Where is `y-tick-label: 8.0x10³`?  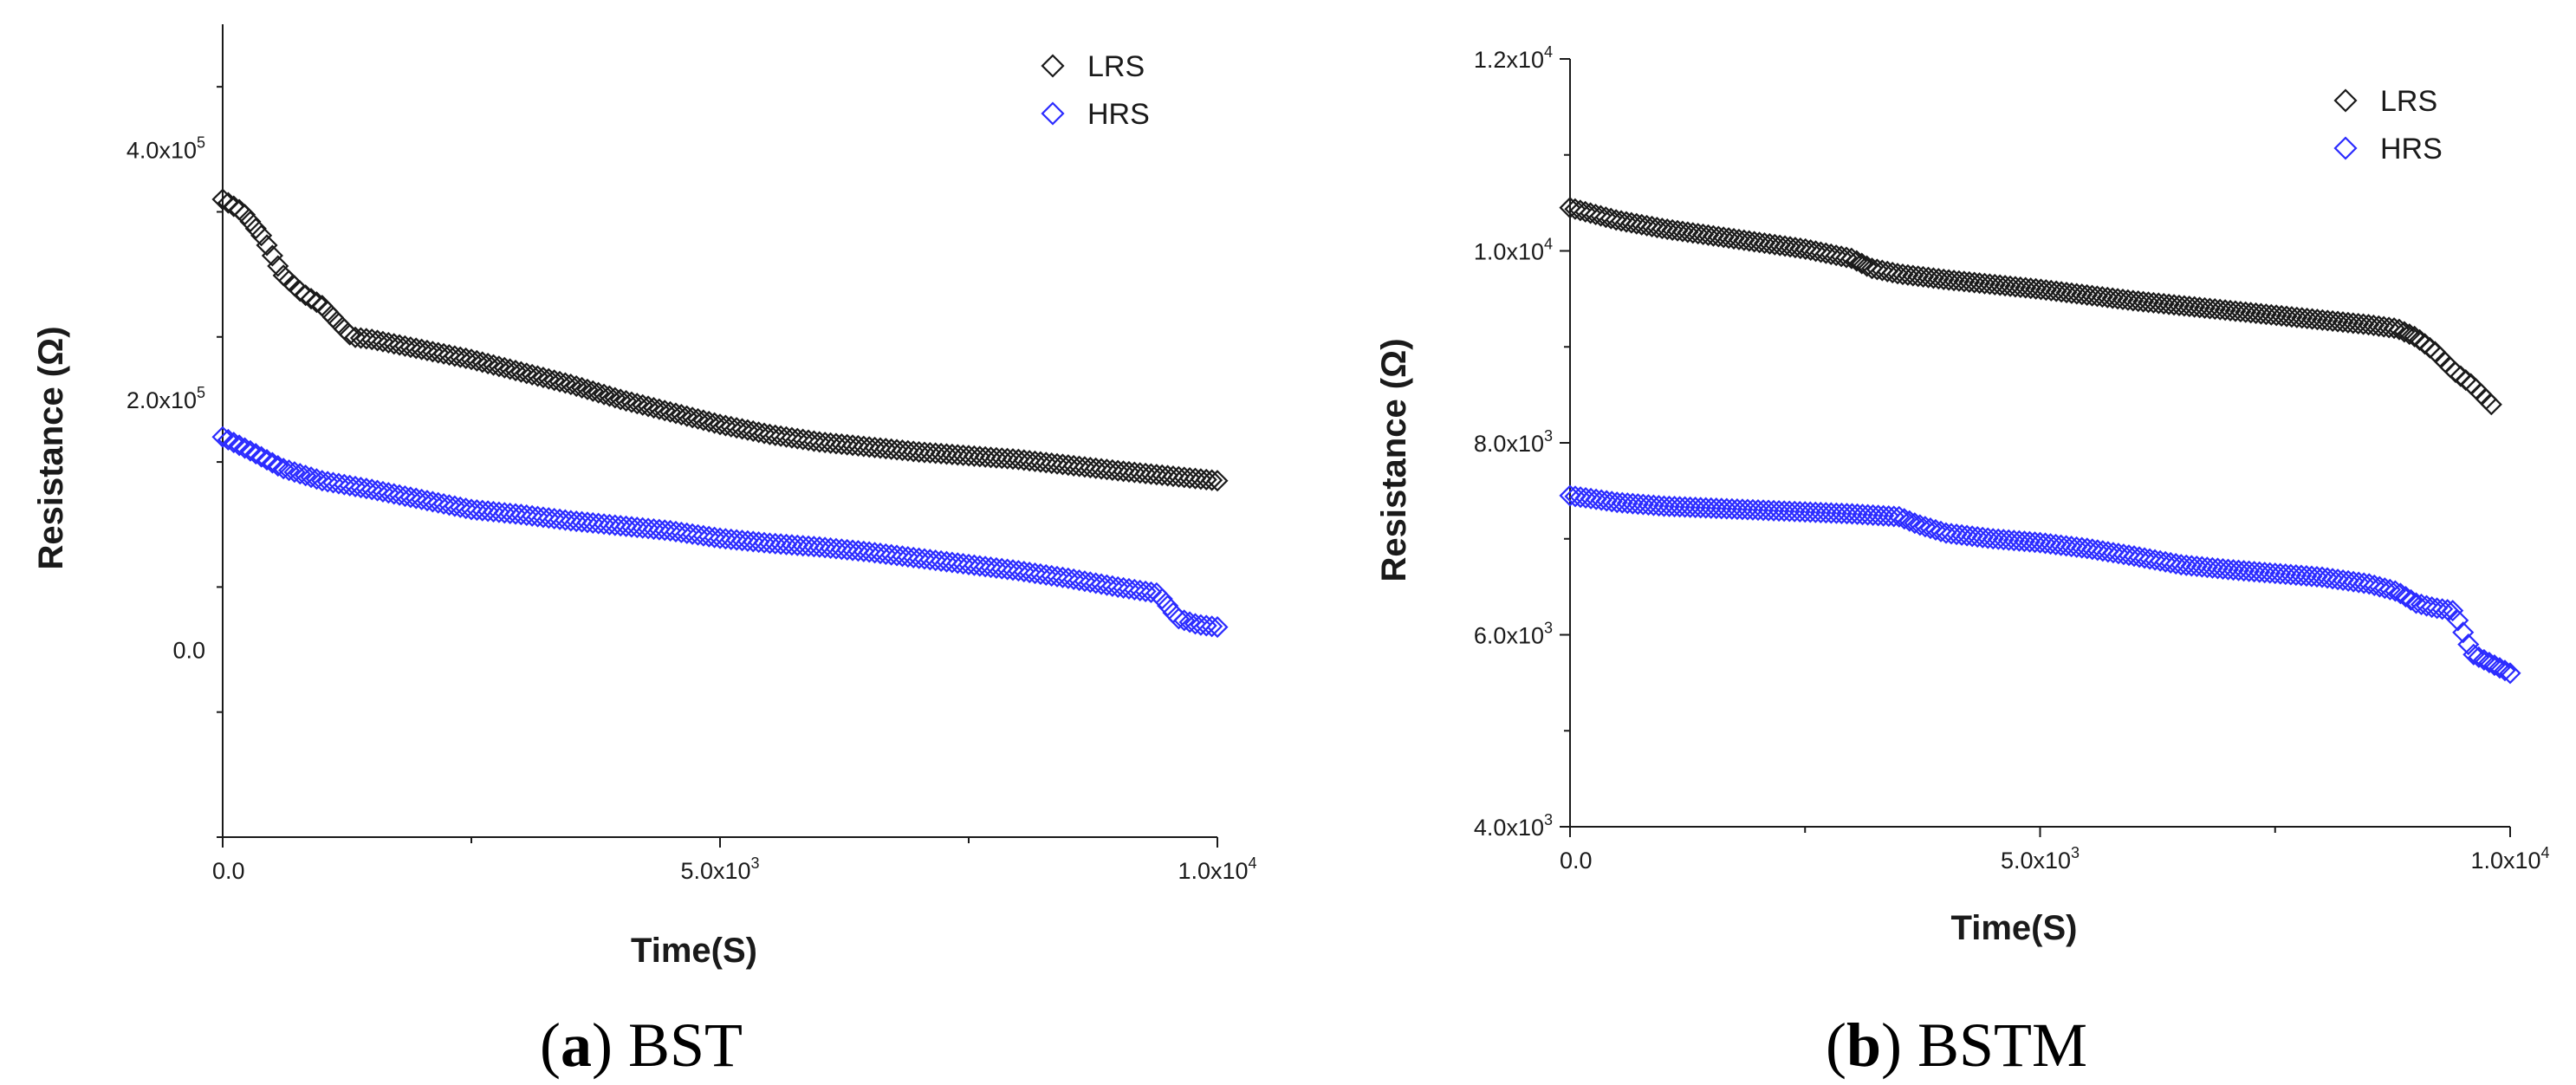
y-tick-label: 8.0x10³ is located at coordinates (1514, 442).